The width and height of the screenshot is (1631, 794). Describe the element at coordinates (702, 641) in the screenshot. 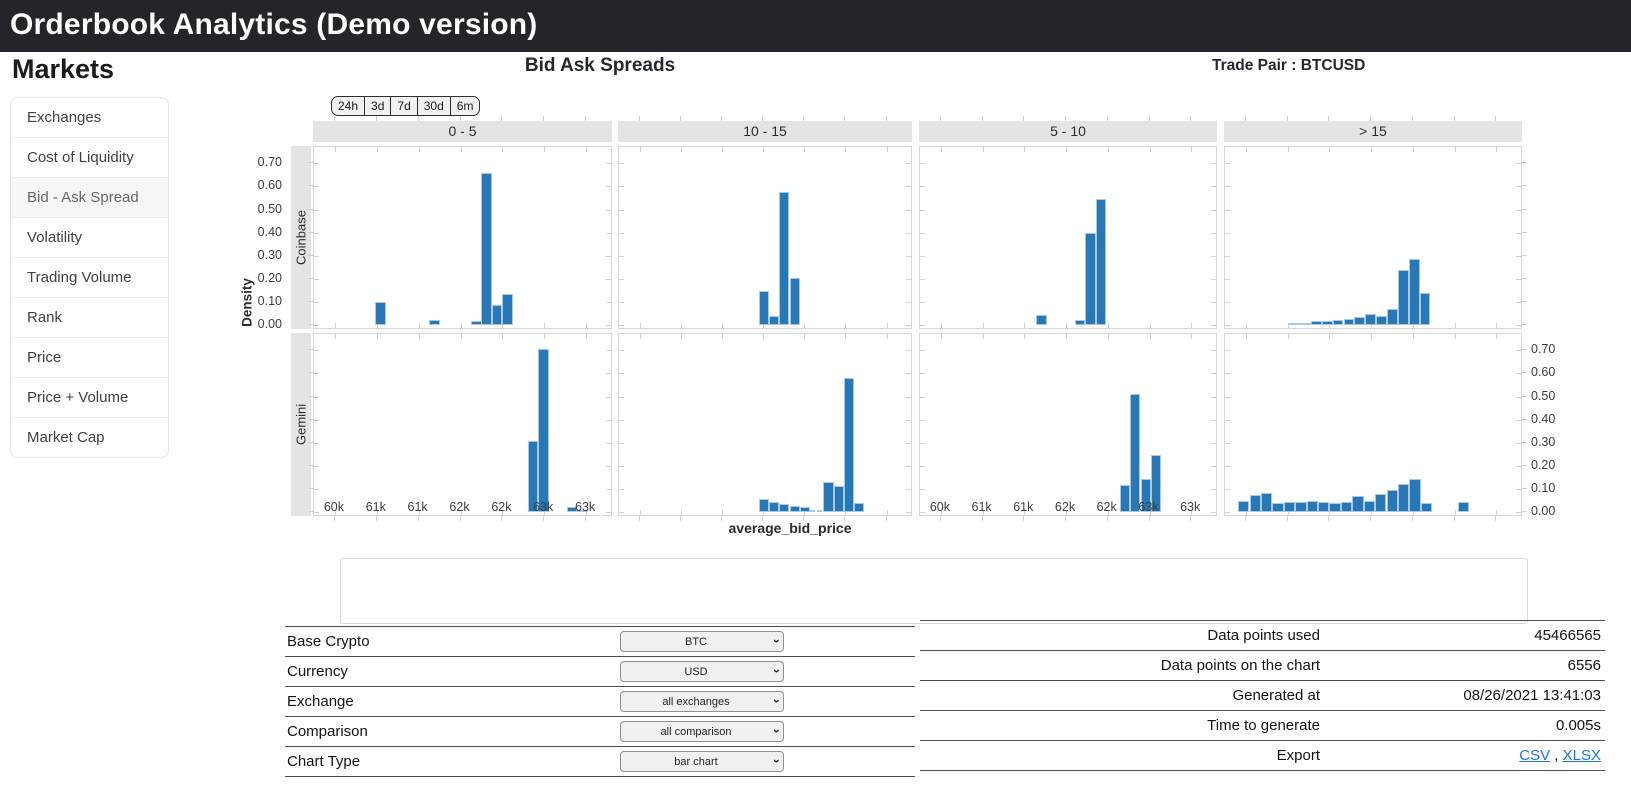

I see `base-crypto-select: BTC` at that location.